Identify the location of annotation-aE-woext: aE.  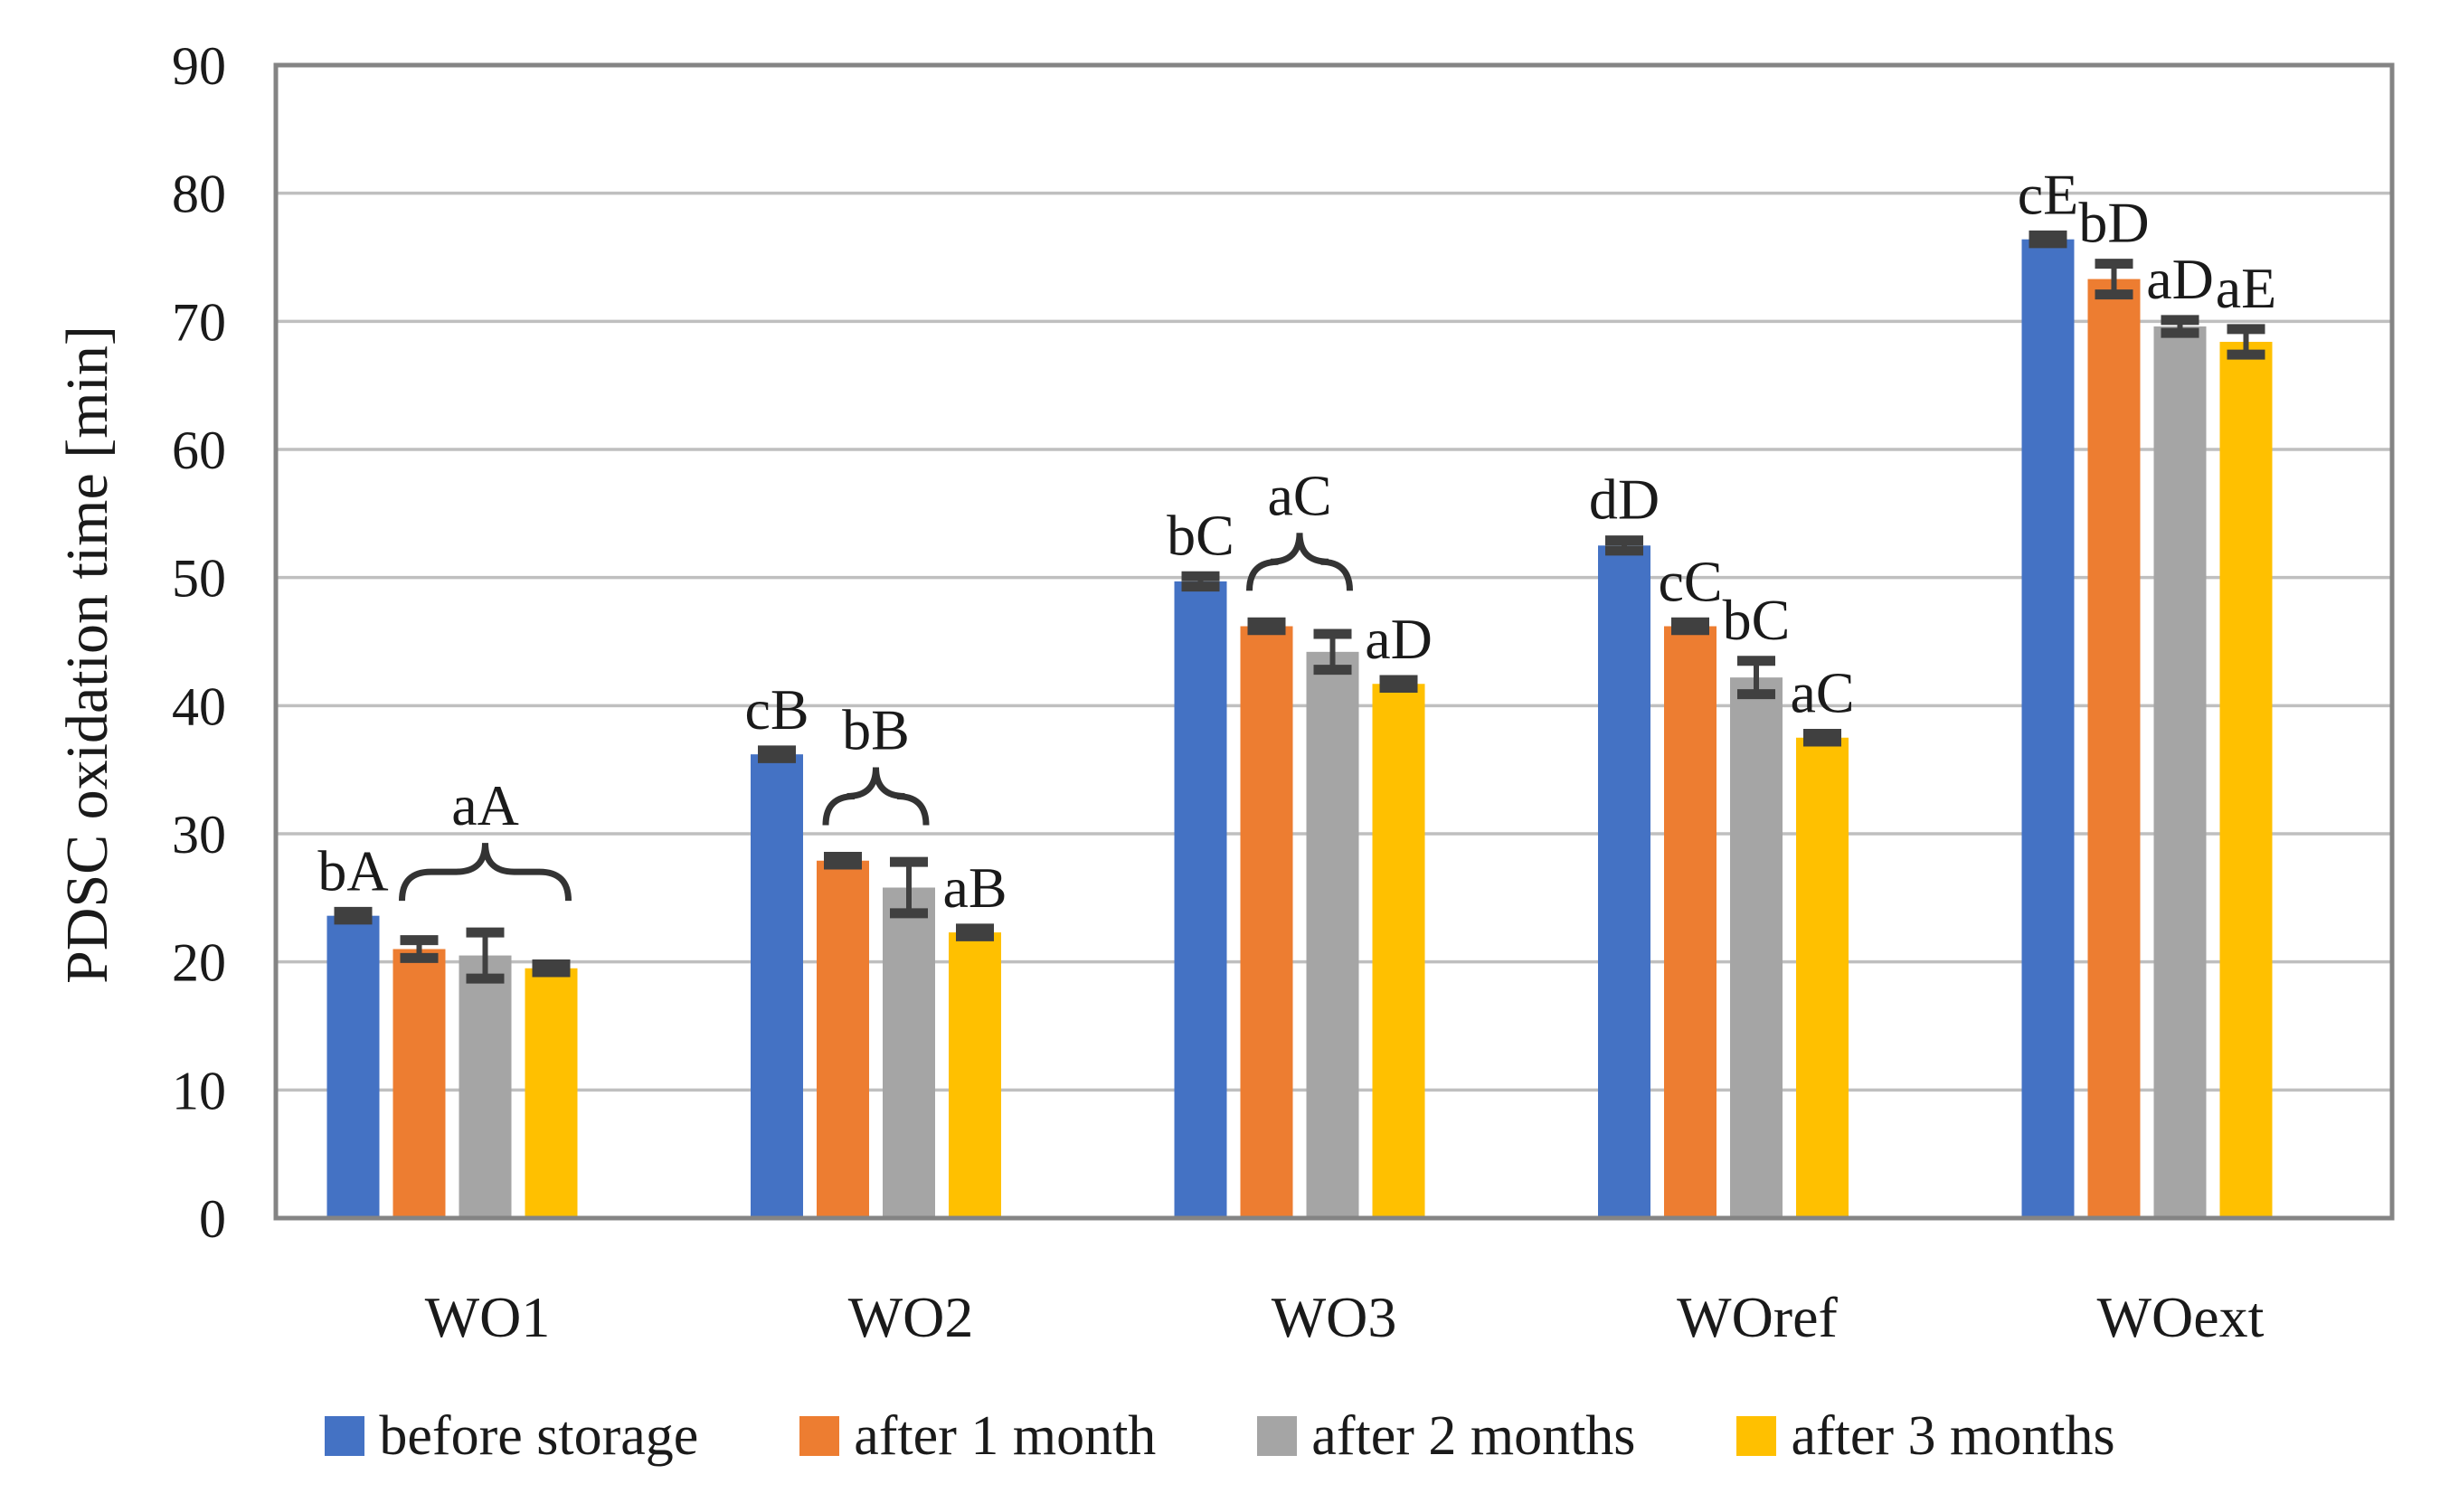
(2247, 288).